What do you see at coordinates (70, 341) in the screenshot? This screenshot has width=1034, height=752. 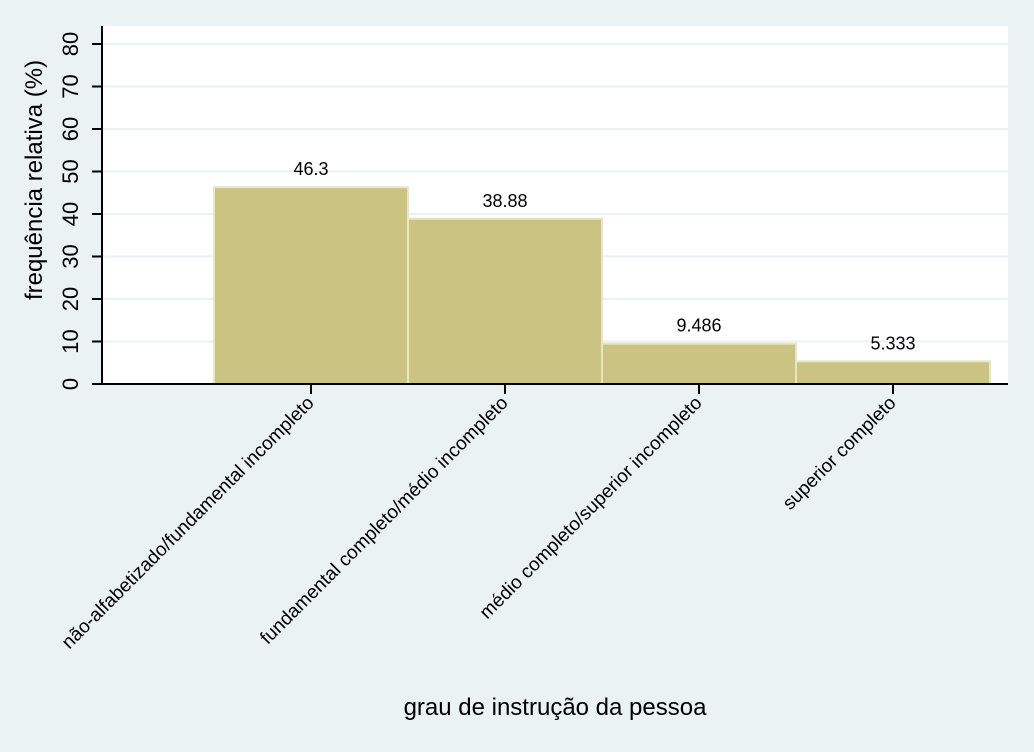 I see `y-tick-label: 10` at bounding box center [70, 341].